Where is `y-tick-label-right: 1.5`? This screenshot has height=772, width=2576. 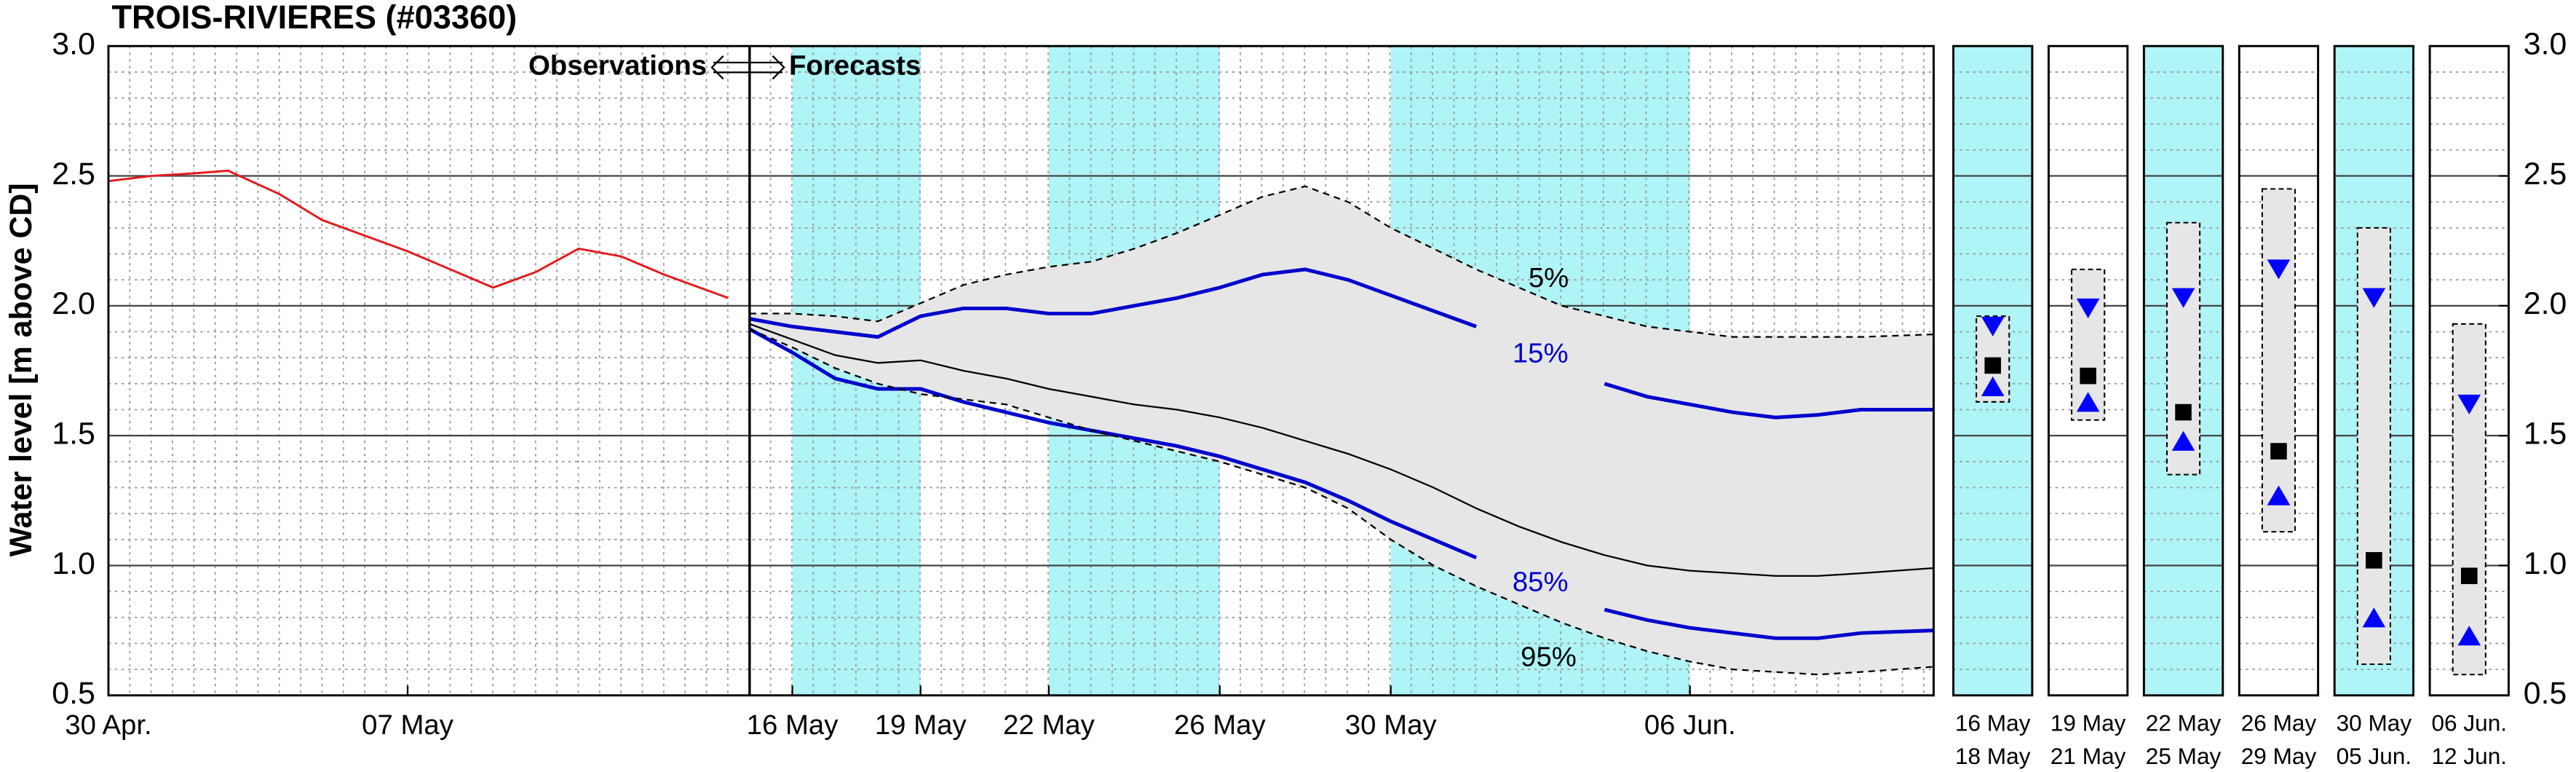
y-tick-label-right: 1.5 is located at coordinates (2545, 433).